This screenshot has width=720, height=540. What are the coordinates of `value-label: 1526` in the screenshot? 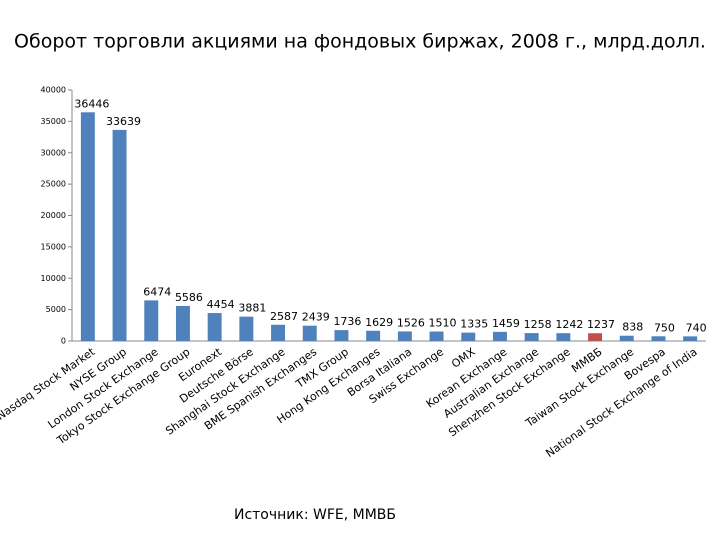 It's located at (411, 322).